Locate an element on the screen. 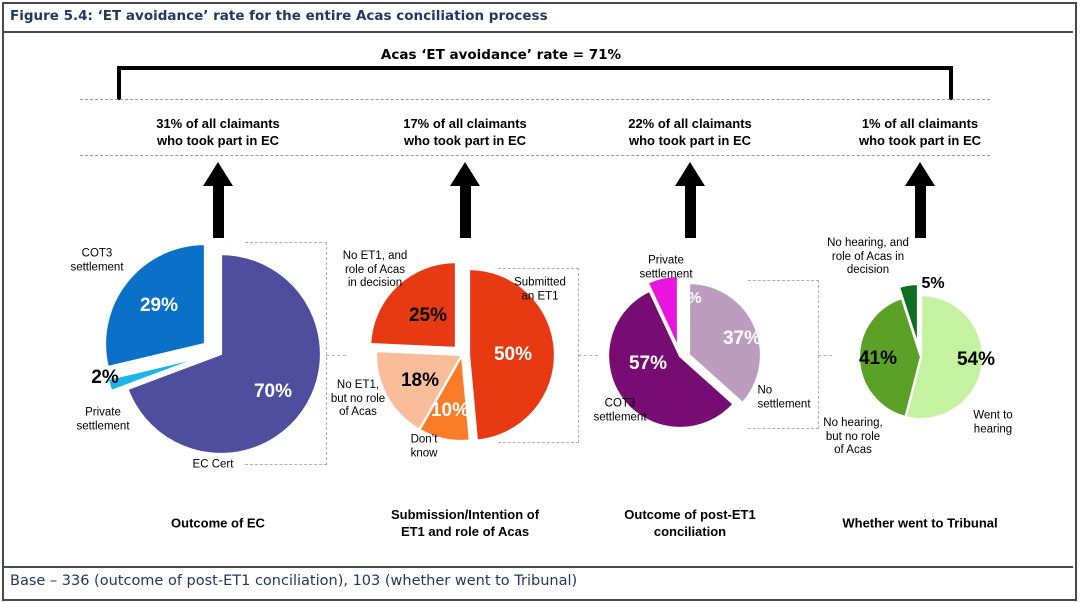  pie4-pct-no-hearing-no-role: 41% is located at coordinates (878, 358).